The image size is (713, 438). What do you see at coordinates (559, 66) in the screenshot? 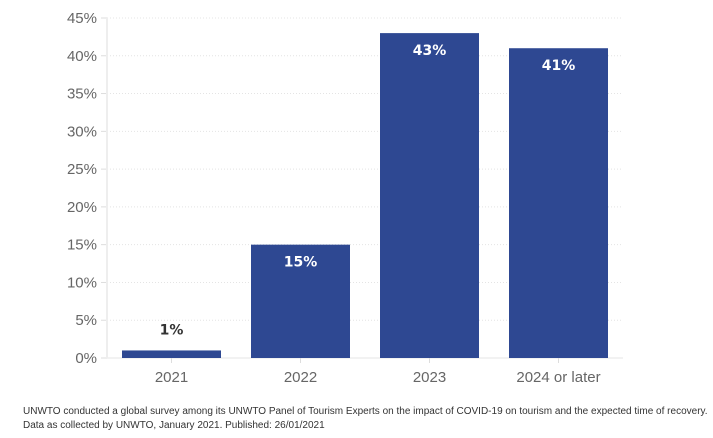
I see `data-label: 41%` at bounding box center [559, 66].